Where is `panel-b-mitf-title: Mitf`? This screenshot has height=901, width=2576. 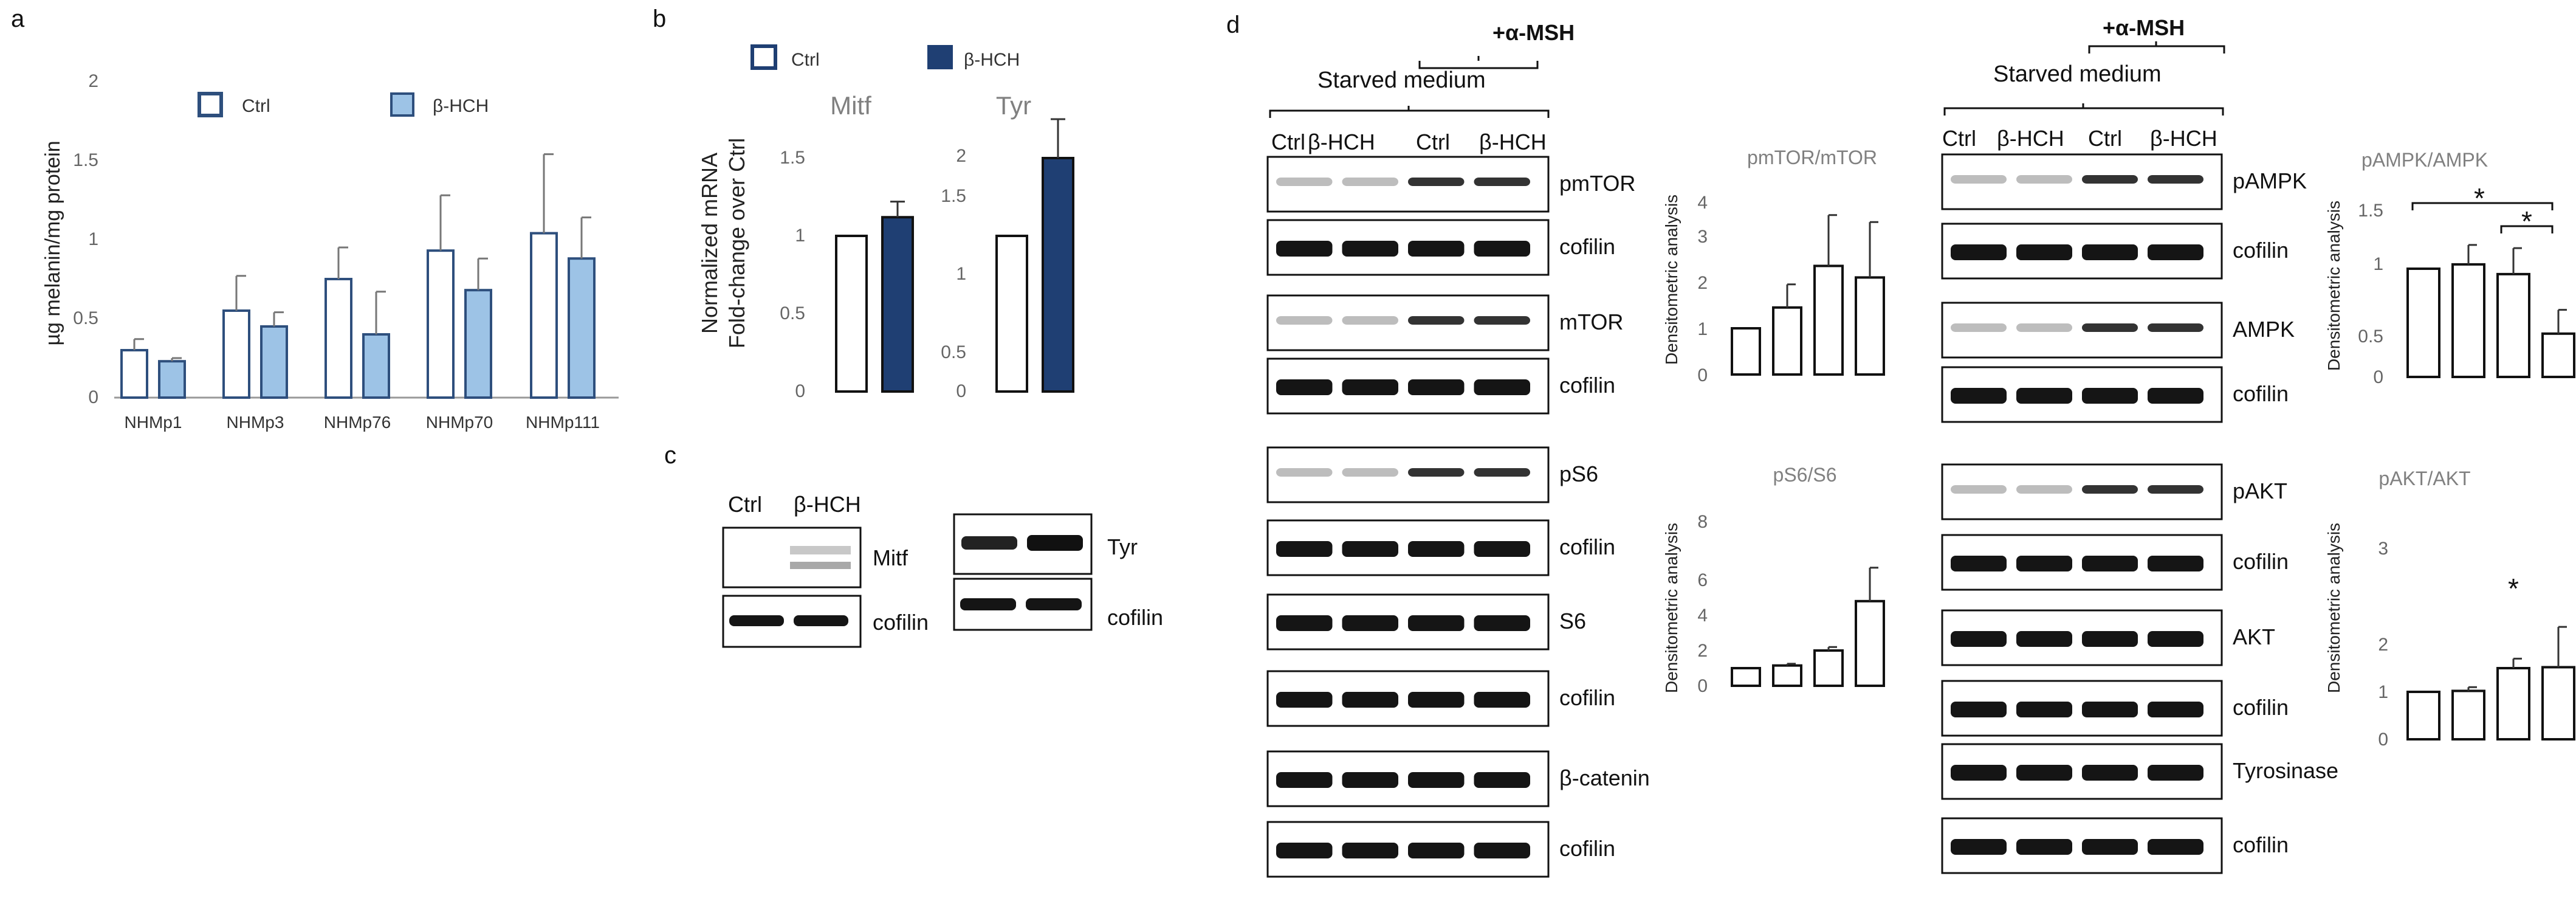
panel-b-mitf-title: Mitf is located at coordinates (850, 105).